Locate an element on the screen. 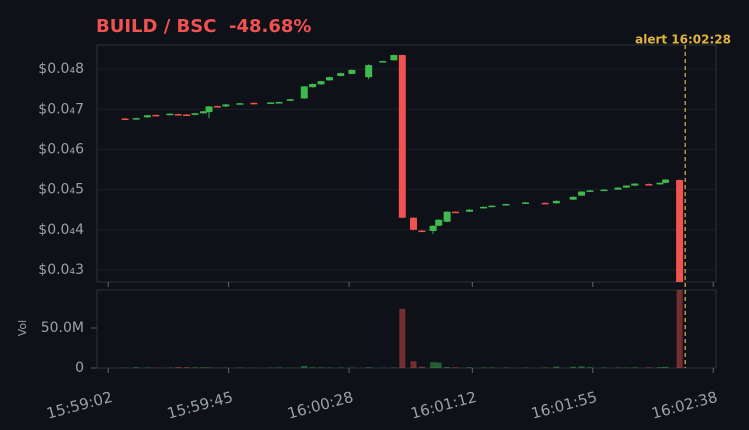  volume-plot is located at coordinates (402, 329).